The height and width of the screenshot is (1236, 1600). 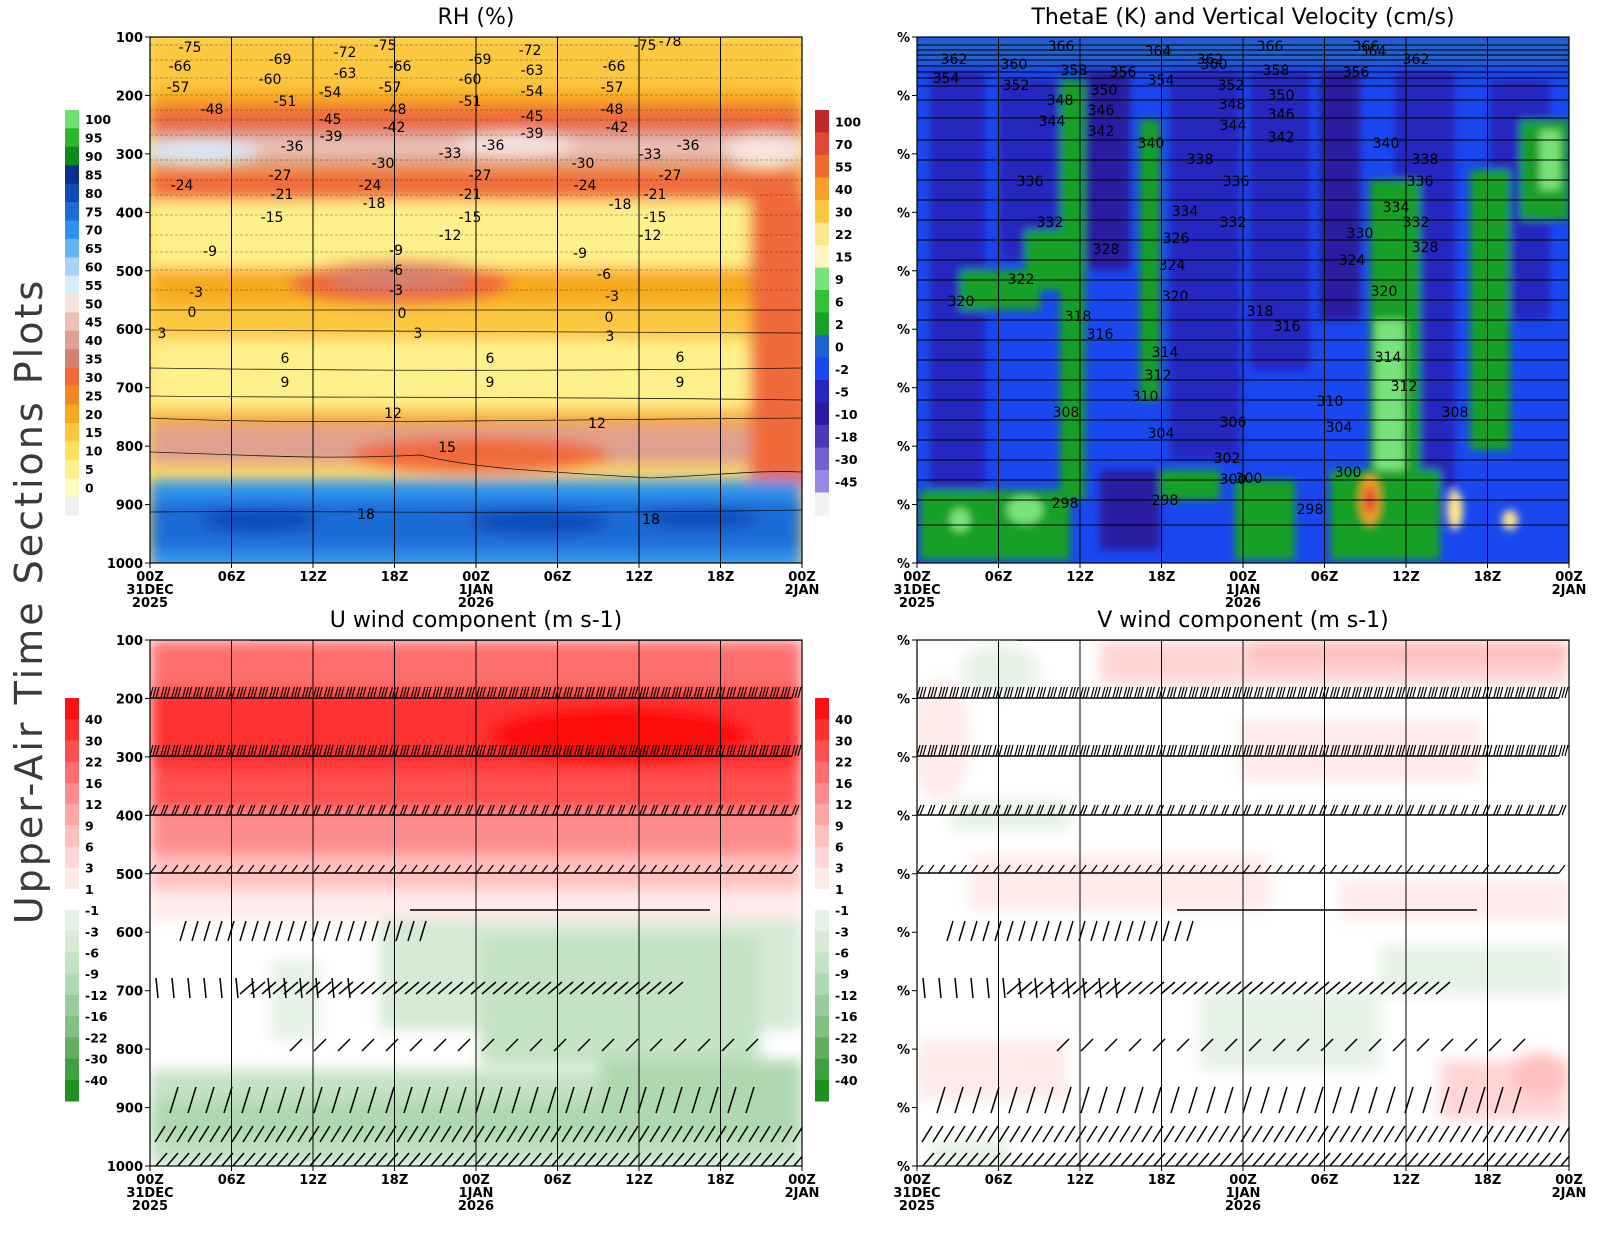 I want to click on contour-label: 340, so click(x=1151, y=144).